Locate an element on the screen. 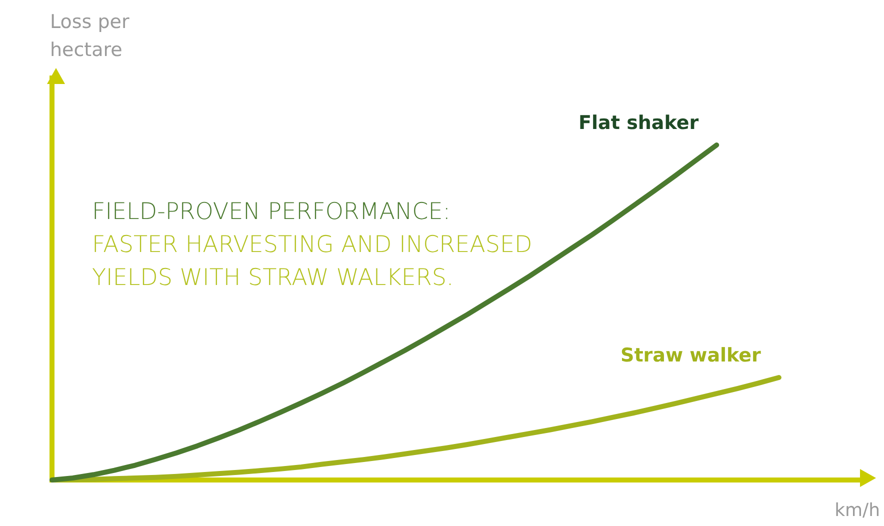  text: FASTER HARVESTING AND INCREASED YIELDS WITH STRAW WALKERS. is located at coordinates (313, 262).